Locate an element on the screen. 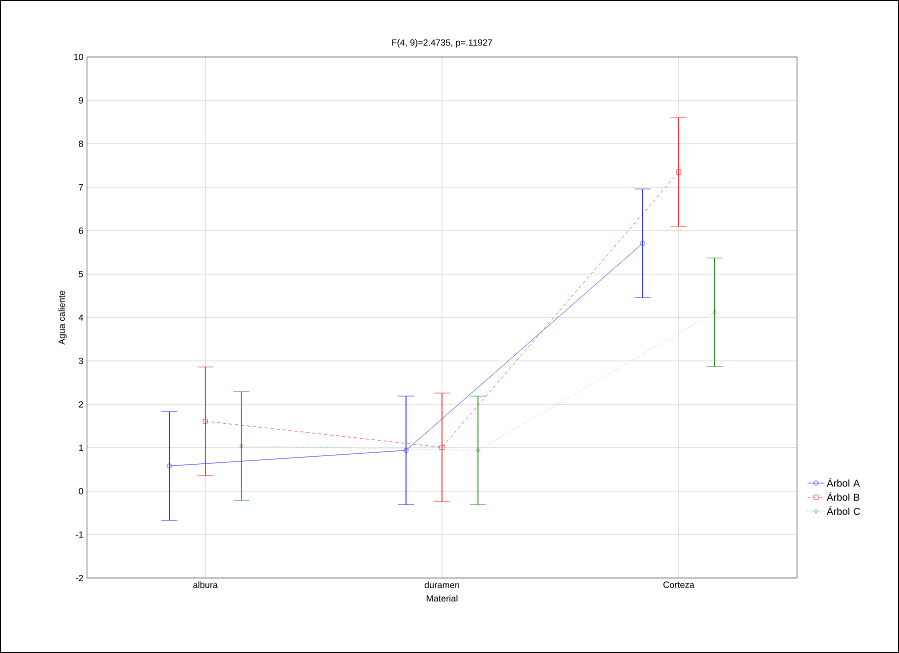  y-tick-label: 10 is located at coordinates (79, 57).